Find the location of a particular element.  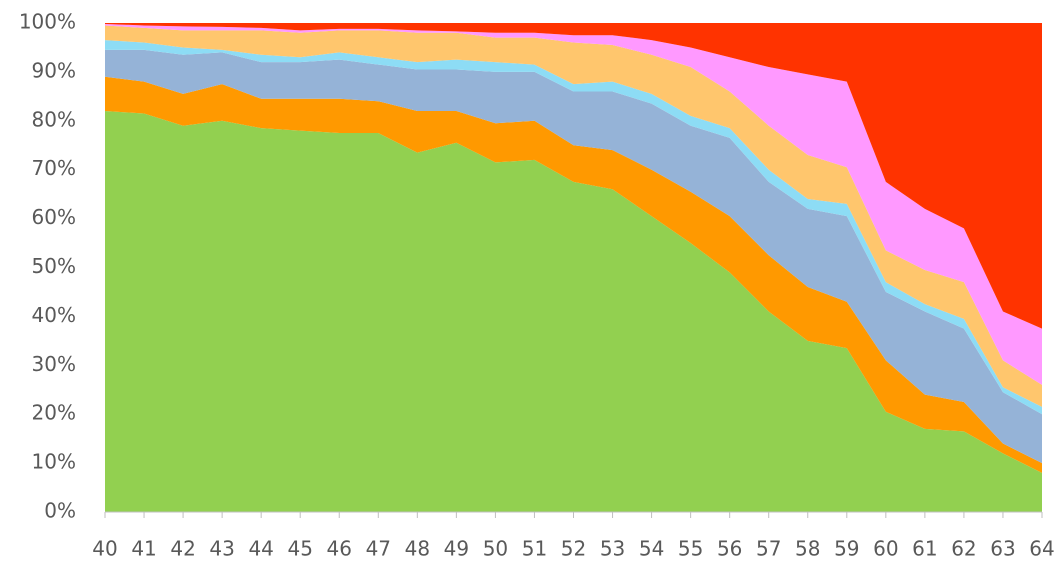

x-tick-label: 59 is located at coordinates (846, 549).